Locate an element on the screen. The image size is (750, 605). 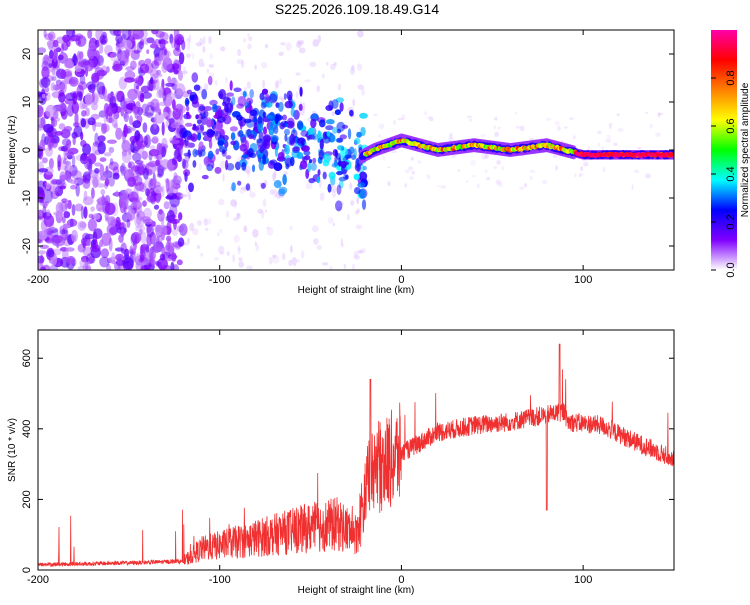
x-tick-label: 100 is located at coordinates (583, 580).